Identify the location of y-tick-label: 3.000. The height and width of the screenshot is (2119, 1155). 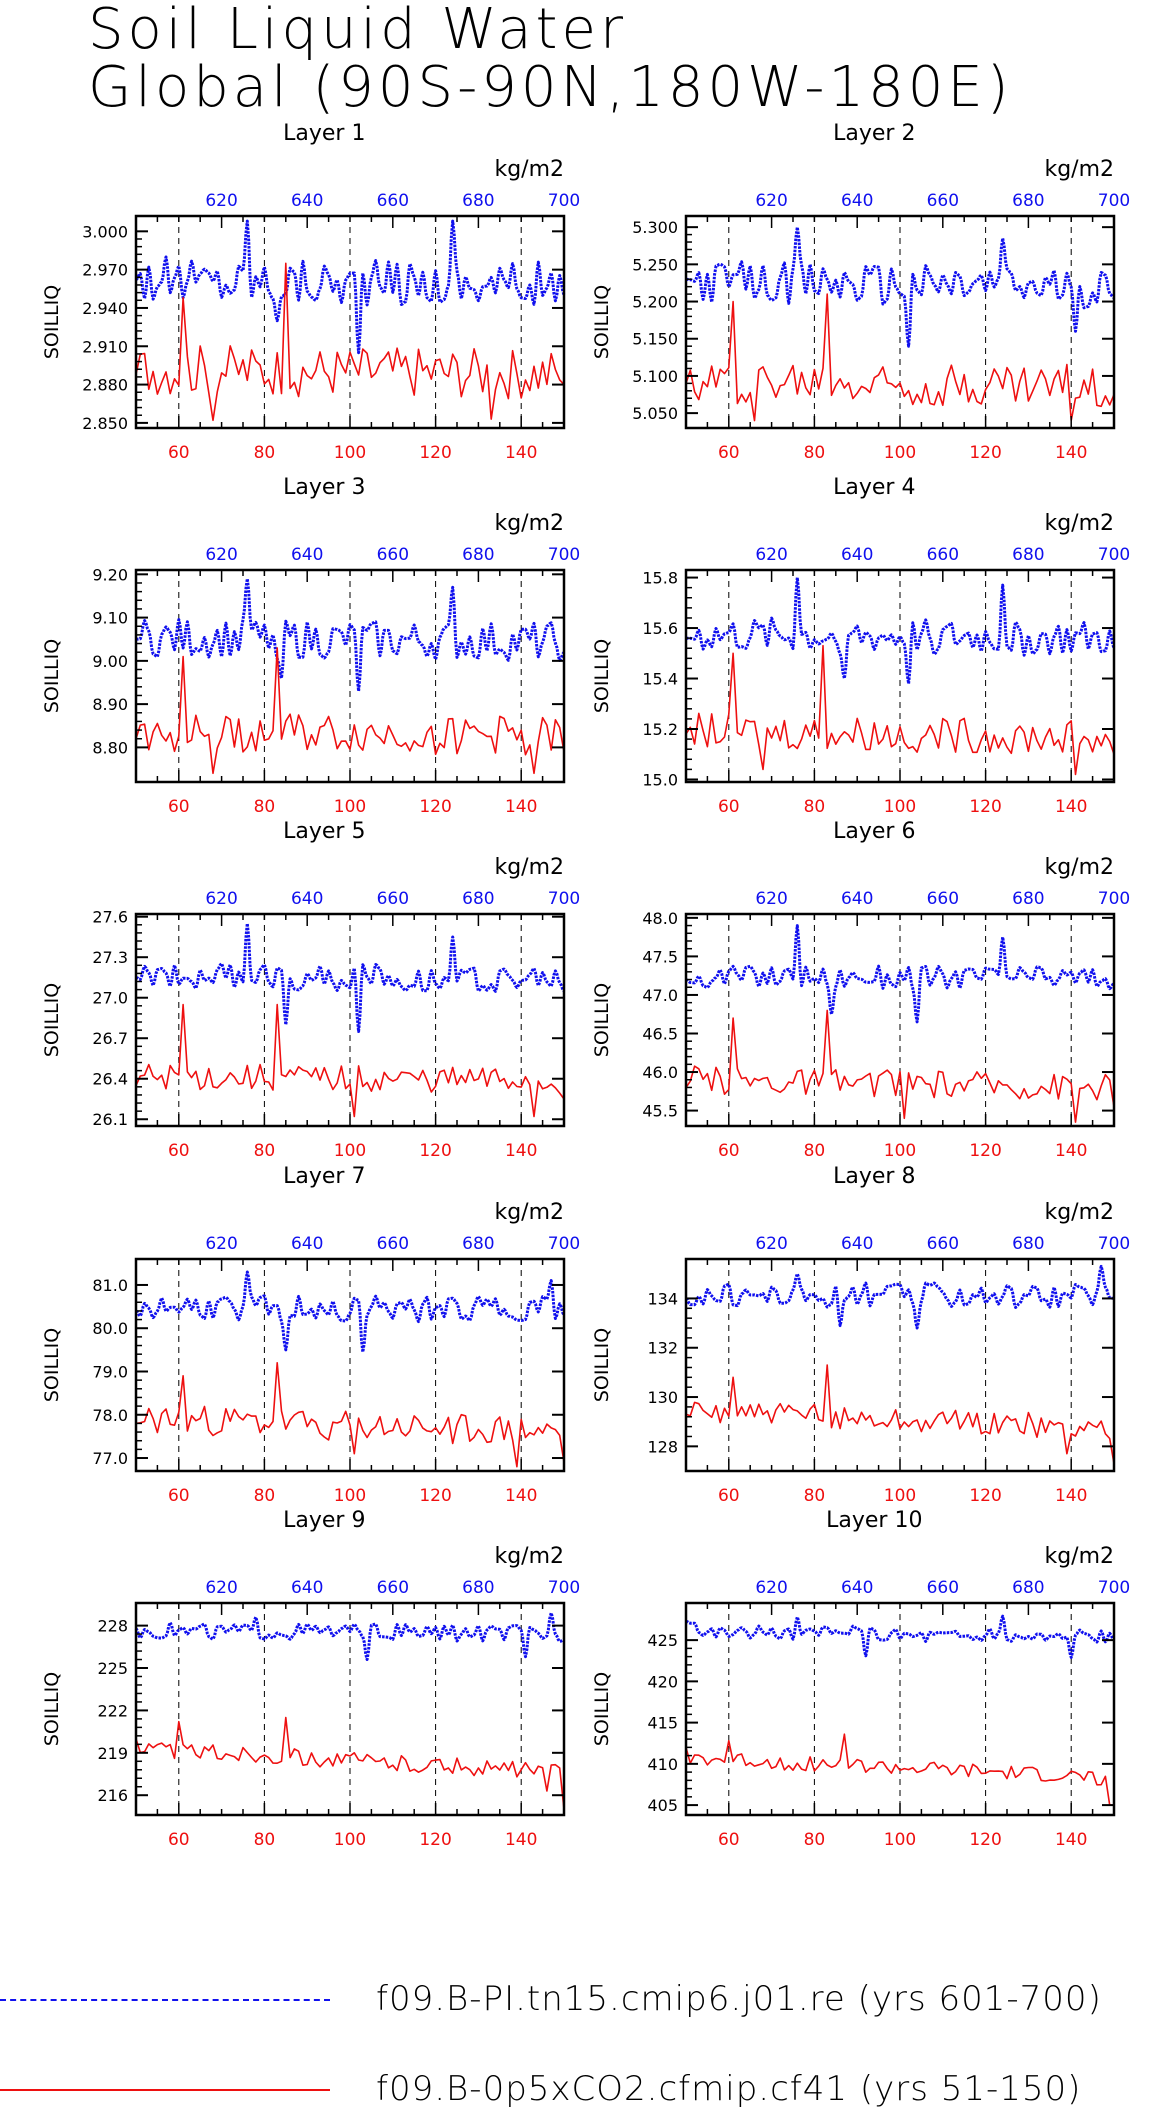
(105, 231).